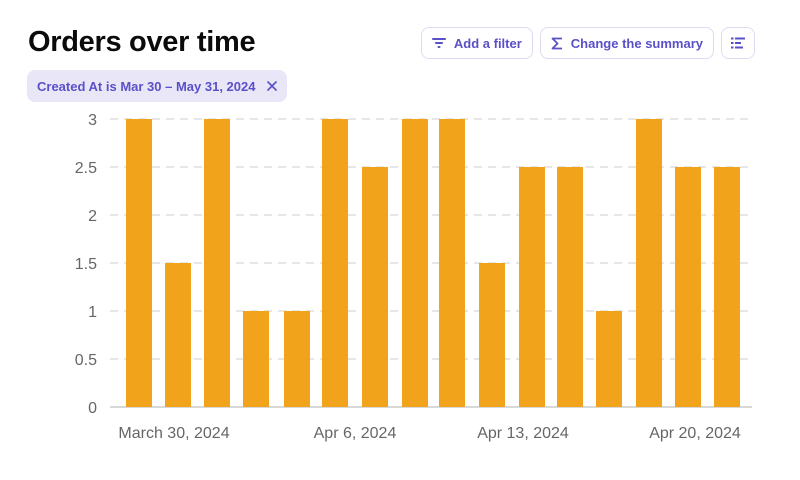 The height and width of the screenshot is (480, 800). Describe the element at coordinates (86, 168) in the screenshot. I see `y-tick-label: 2.5` at that location.